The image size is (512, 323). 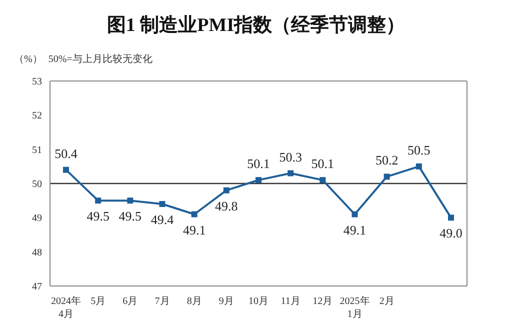 What do you see at coordinates (37, 82) in the screenshot?
I see `y-tick-label: 53` at bounding box center [37, 82].